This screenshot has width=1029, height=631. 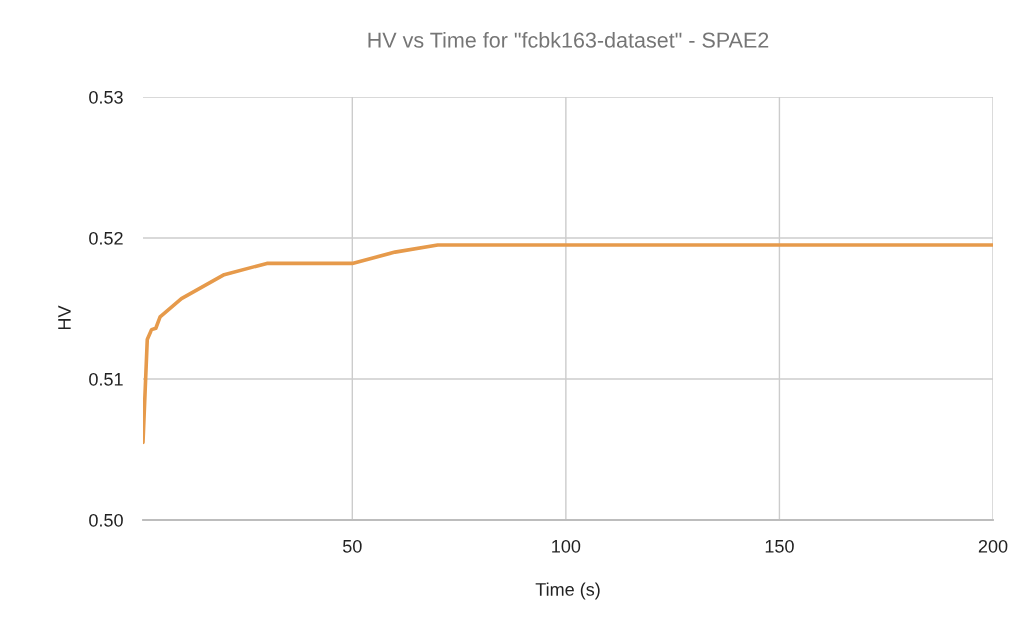 What do you see at coordinates (779, 546) in the screenshot?
I see `x-tick-label: 150` at bounding box center [779, 546].